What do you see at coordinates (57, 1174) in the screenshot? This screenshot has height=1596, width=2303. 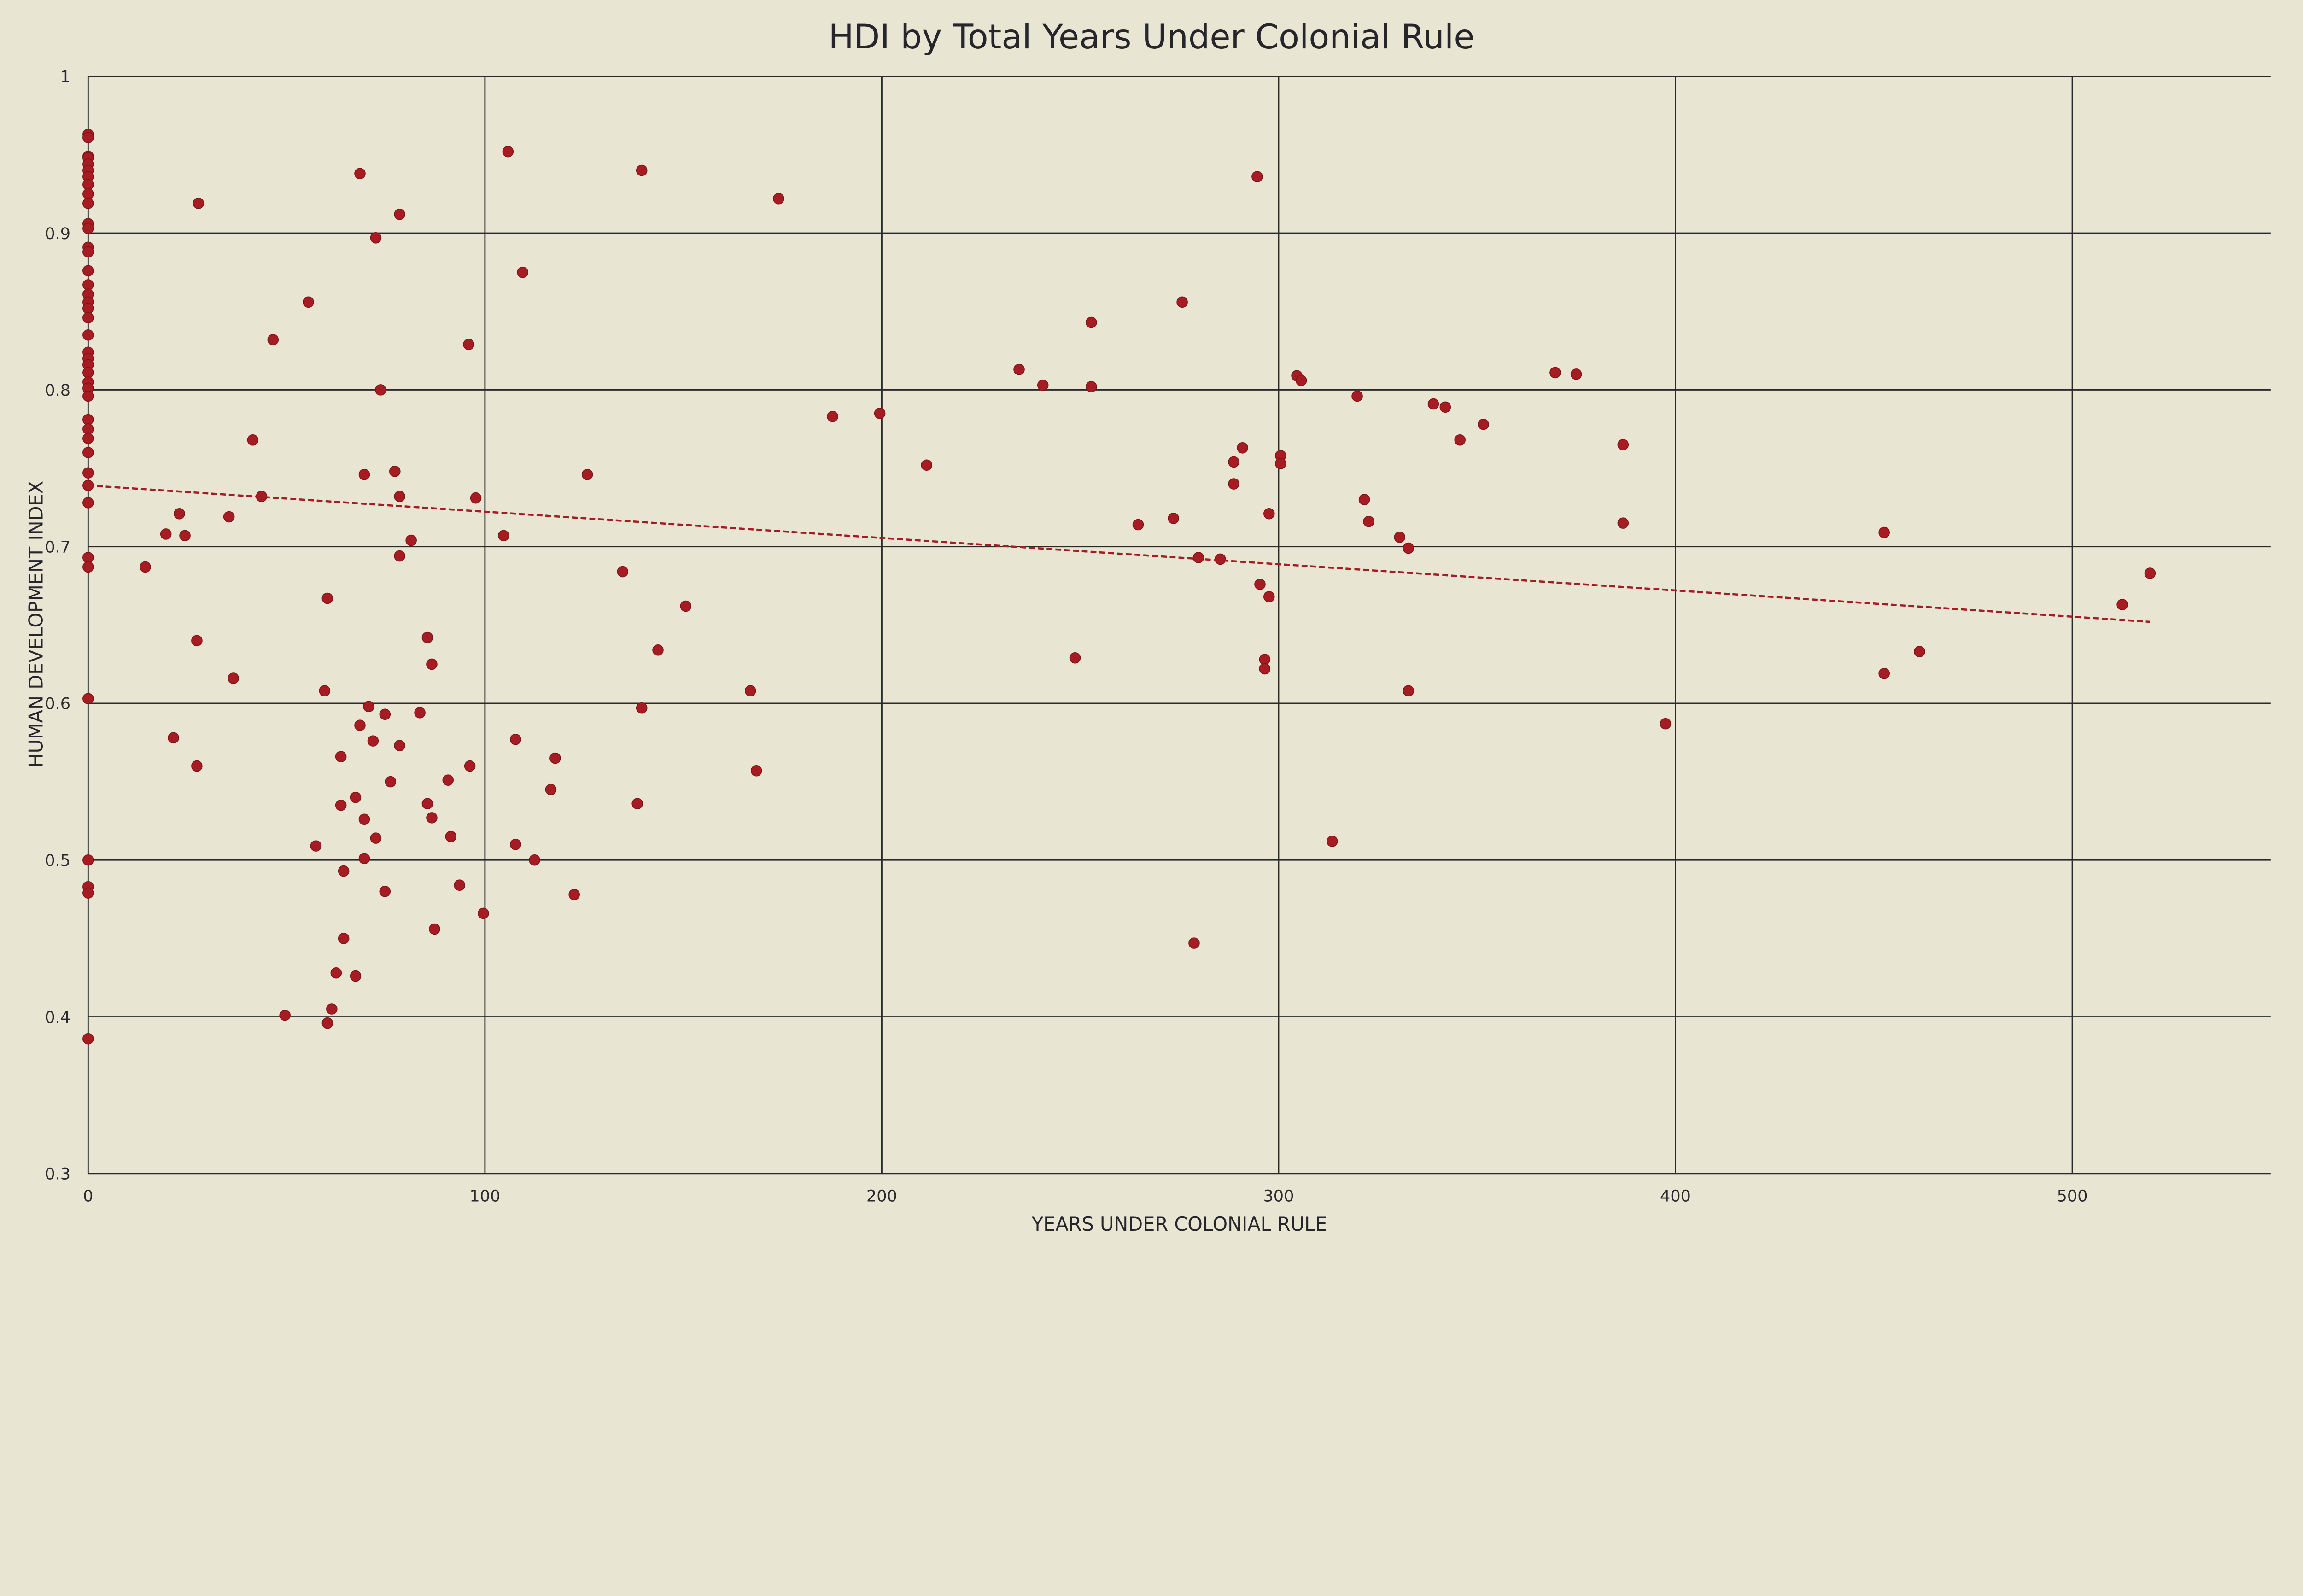 I see `y-tick-label: 0.3` at bounding box center [57, 1174].